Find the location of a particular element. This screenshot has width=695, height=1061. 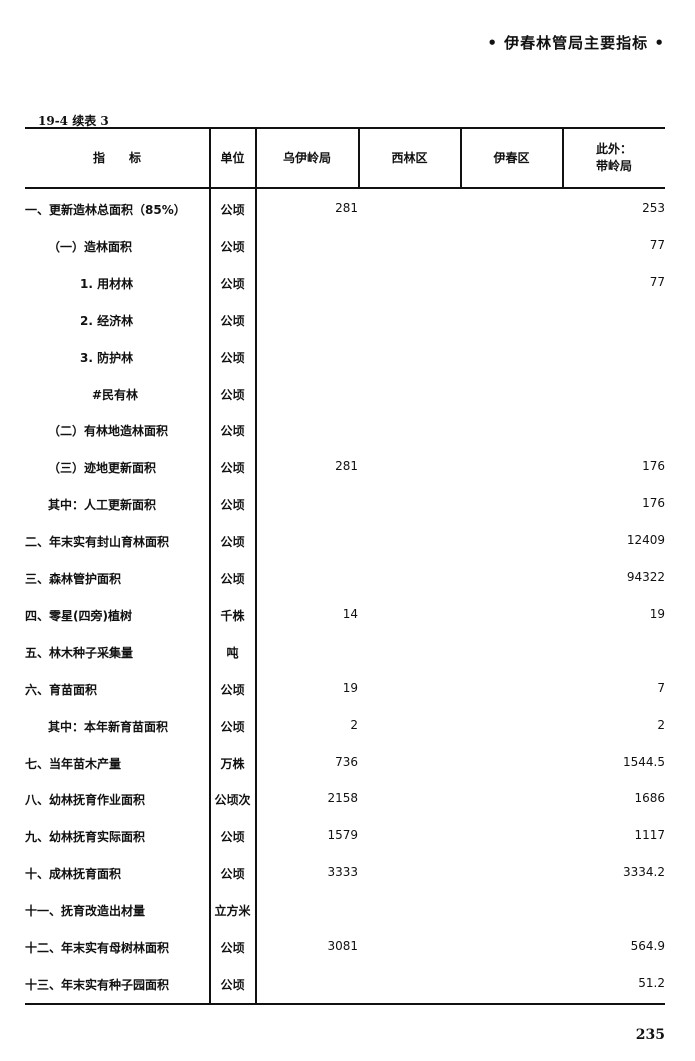

value-dailing: 1686 is located at coordinates (649, 798).